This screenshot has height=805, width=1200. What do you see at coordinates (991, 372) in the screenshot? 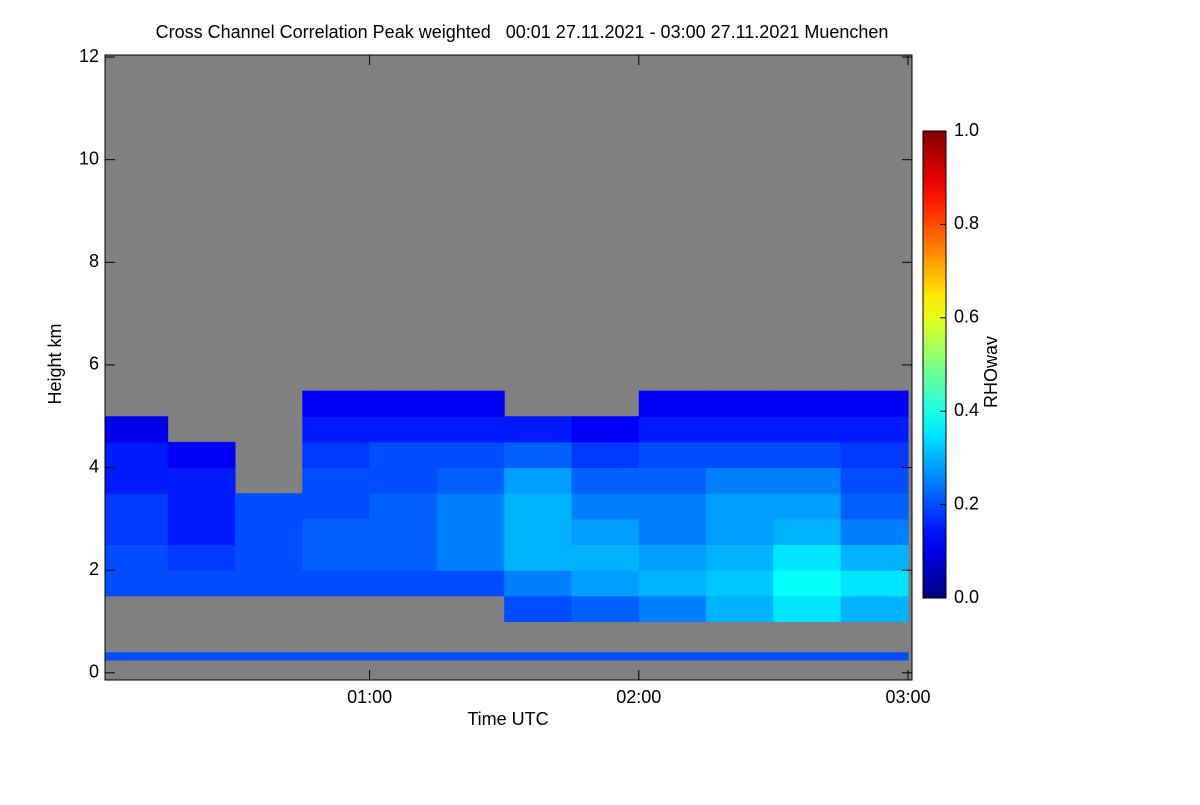
I see `colorbar-label: RHOwav` at bounding box center [991, 372].